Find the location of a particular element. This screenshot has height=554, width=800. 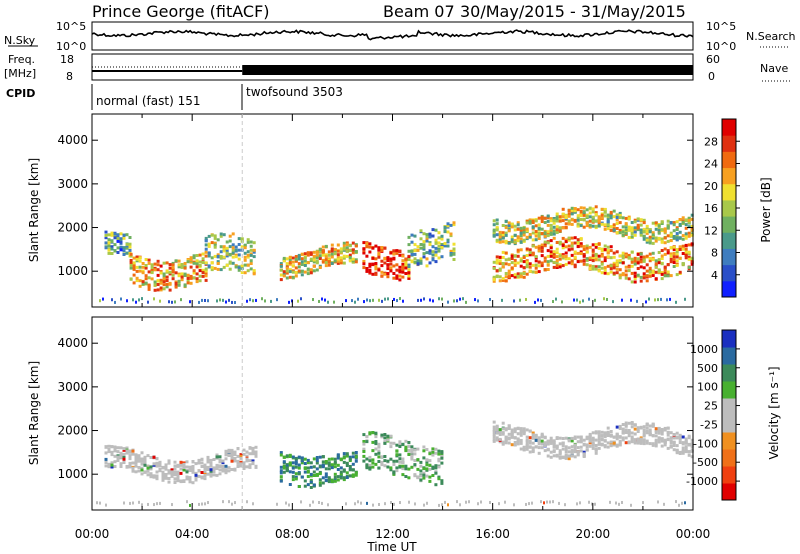

nsky-label: N.Sky is located at coordinates (20, 40).